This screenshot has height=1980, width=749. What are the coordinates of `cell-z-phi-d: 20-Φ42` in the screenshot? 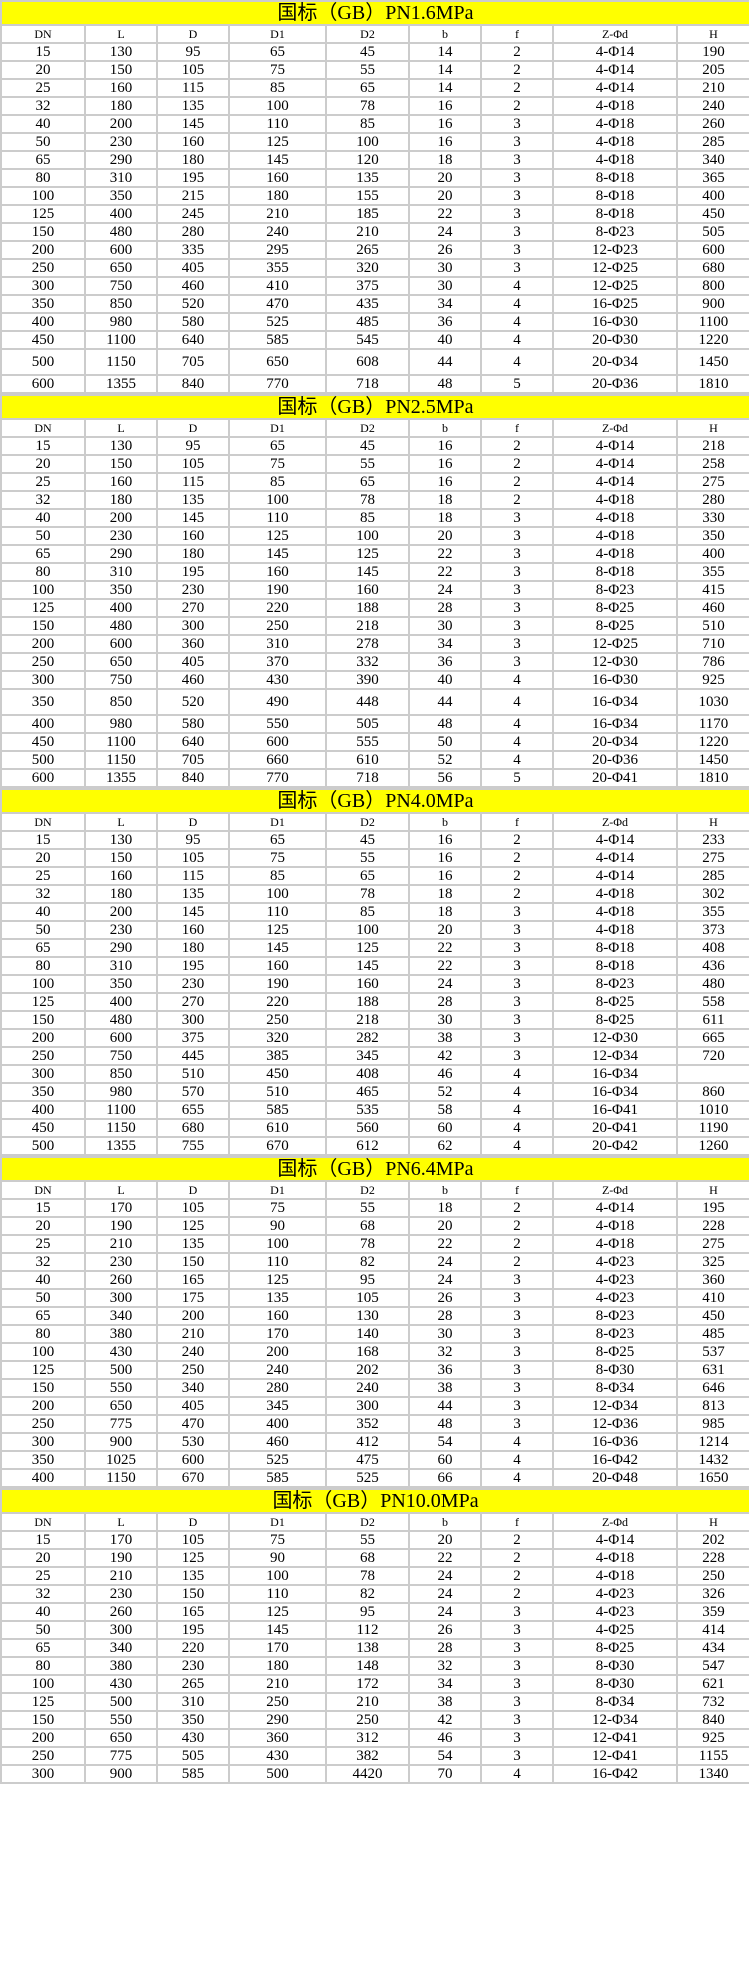 It's located at (615, 1146).